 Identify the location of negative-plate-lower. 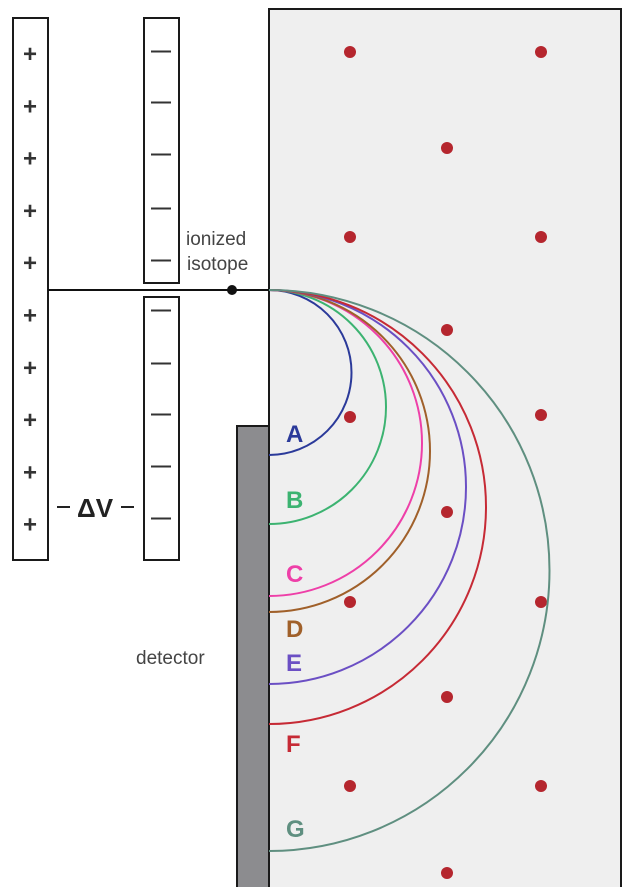
(161, 428).